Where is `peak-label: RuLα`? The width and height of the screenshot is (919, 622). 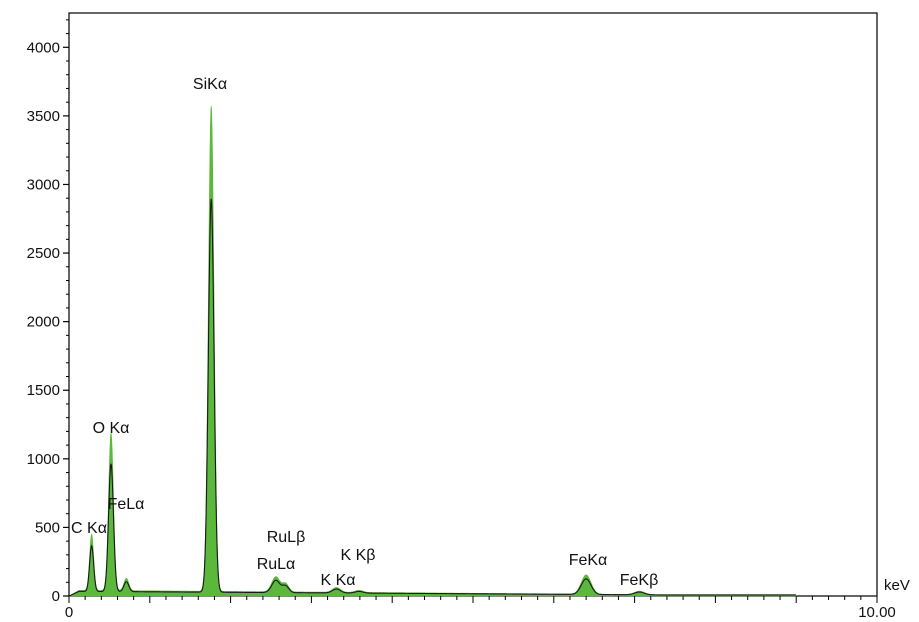 peak-label: RuLα is located at coordinates (276, 564).